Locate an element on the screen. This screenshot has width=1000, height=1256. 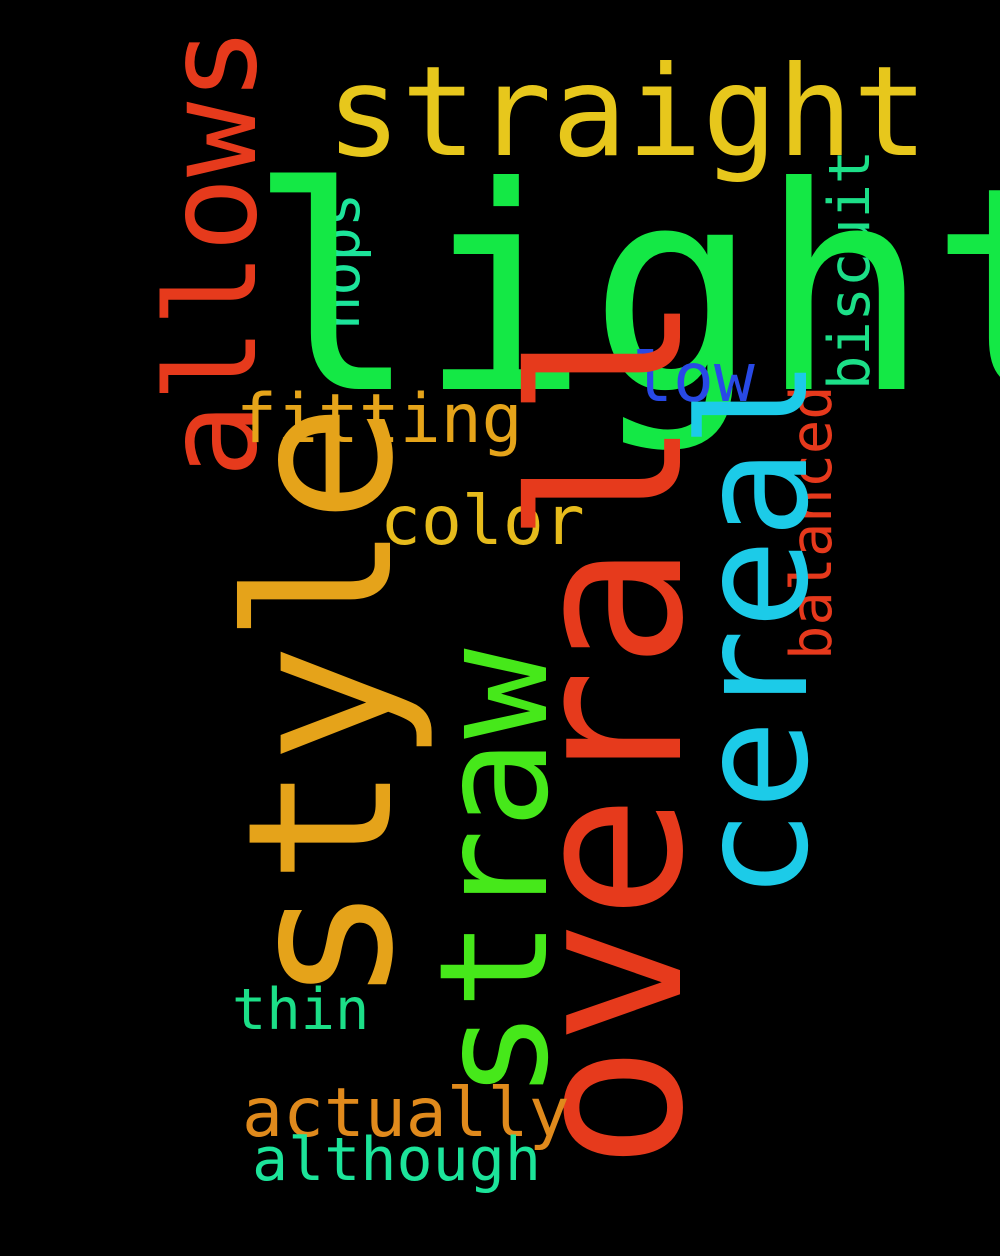
word-style: style is located at coordinates (321, 703).